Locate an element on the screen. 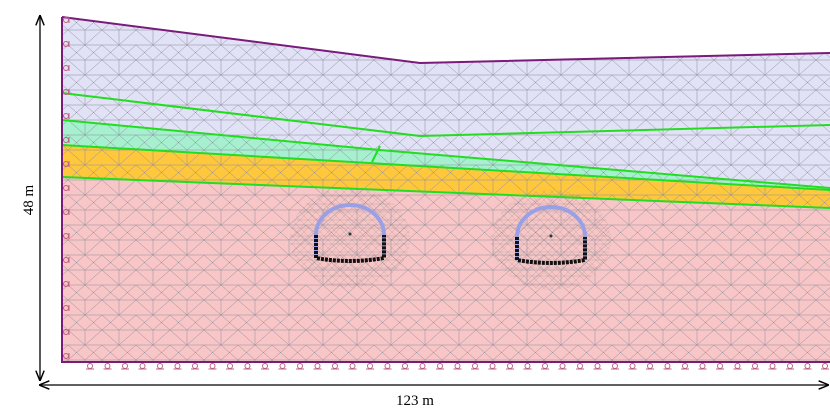 The image size is (830, 410). ground-surface is located at coordinates (445, 40).